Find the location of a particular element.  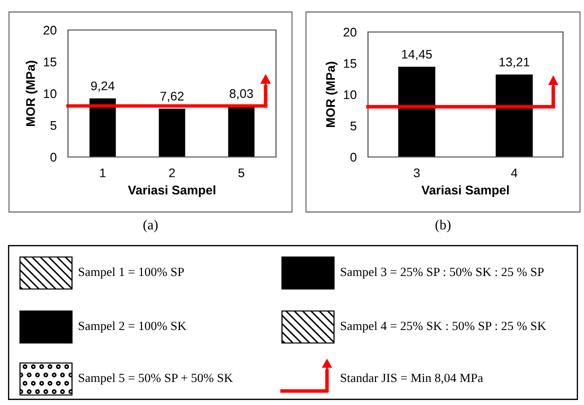

text: (a) is located at coordinates (150, 226).